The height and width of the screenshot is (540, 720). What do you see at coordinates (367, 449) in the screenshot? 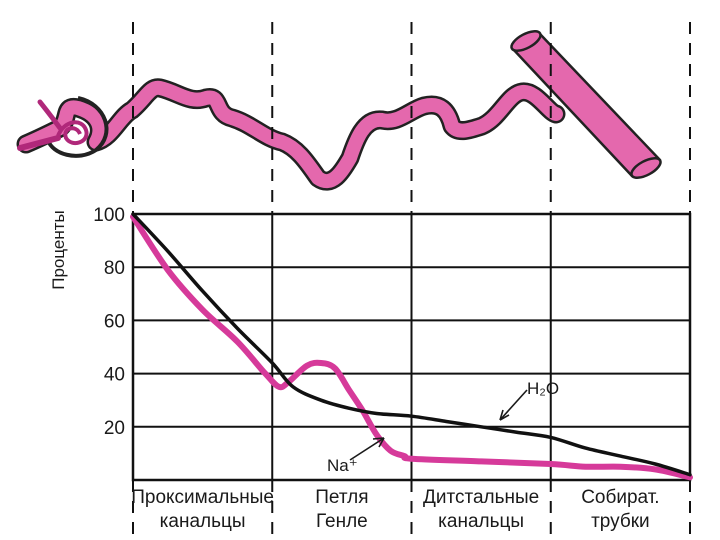
I see `na-arrow` at bounding box center [367, 449].